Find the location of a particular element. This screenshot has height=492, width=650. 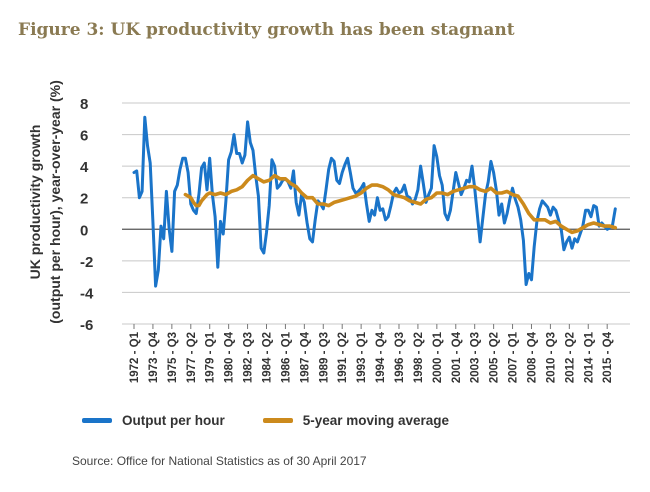

x-tick-label: 1972 - Q1 is located at coordinates (135, 357).